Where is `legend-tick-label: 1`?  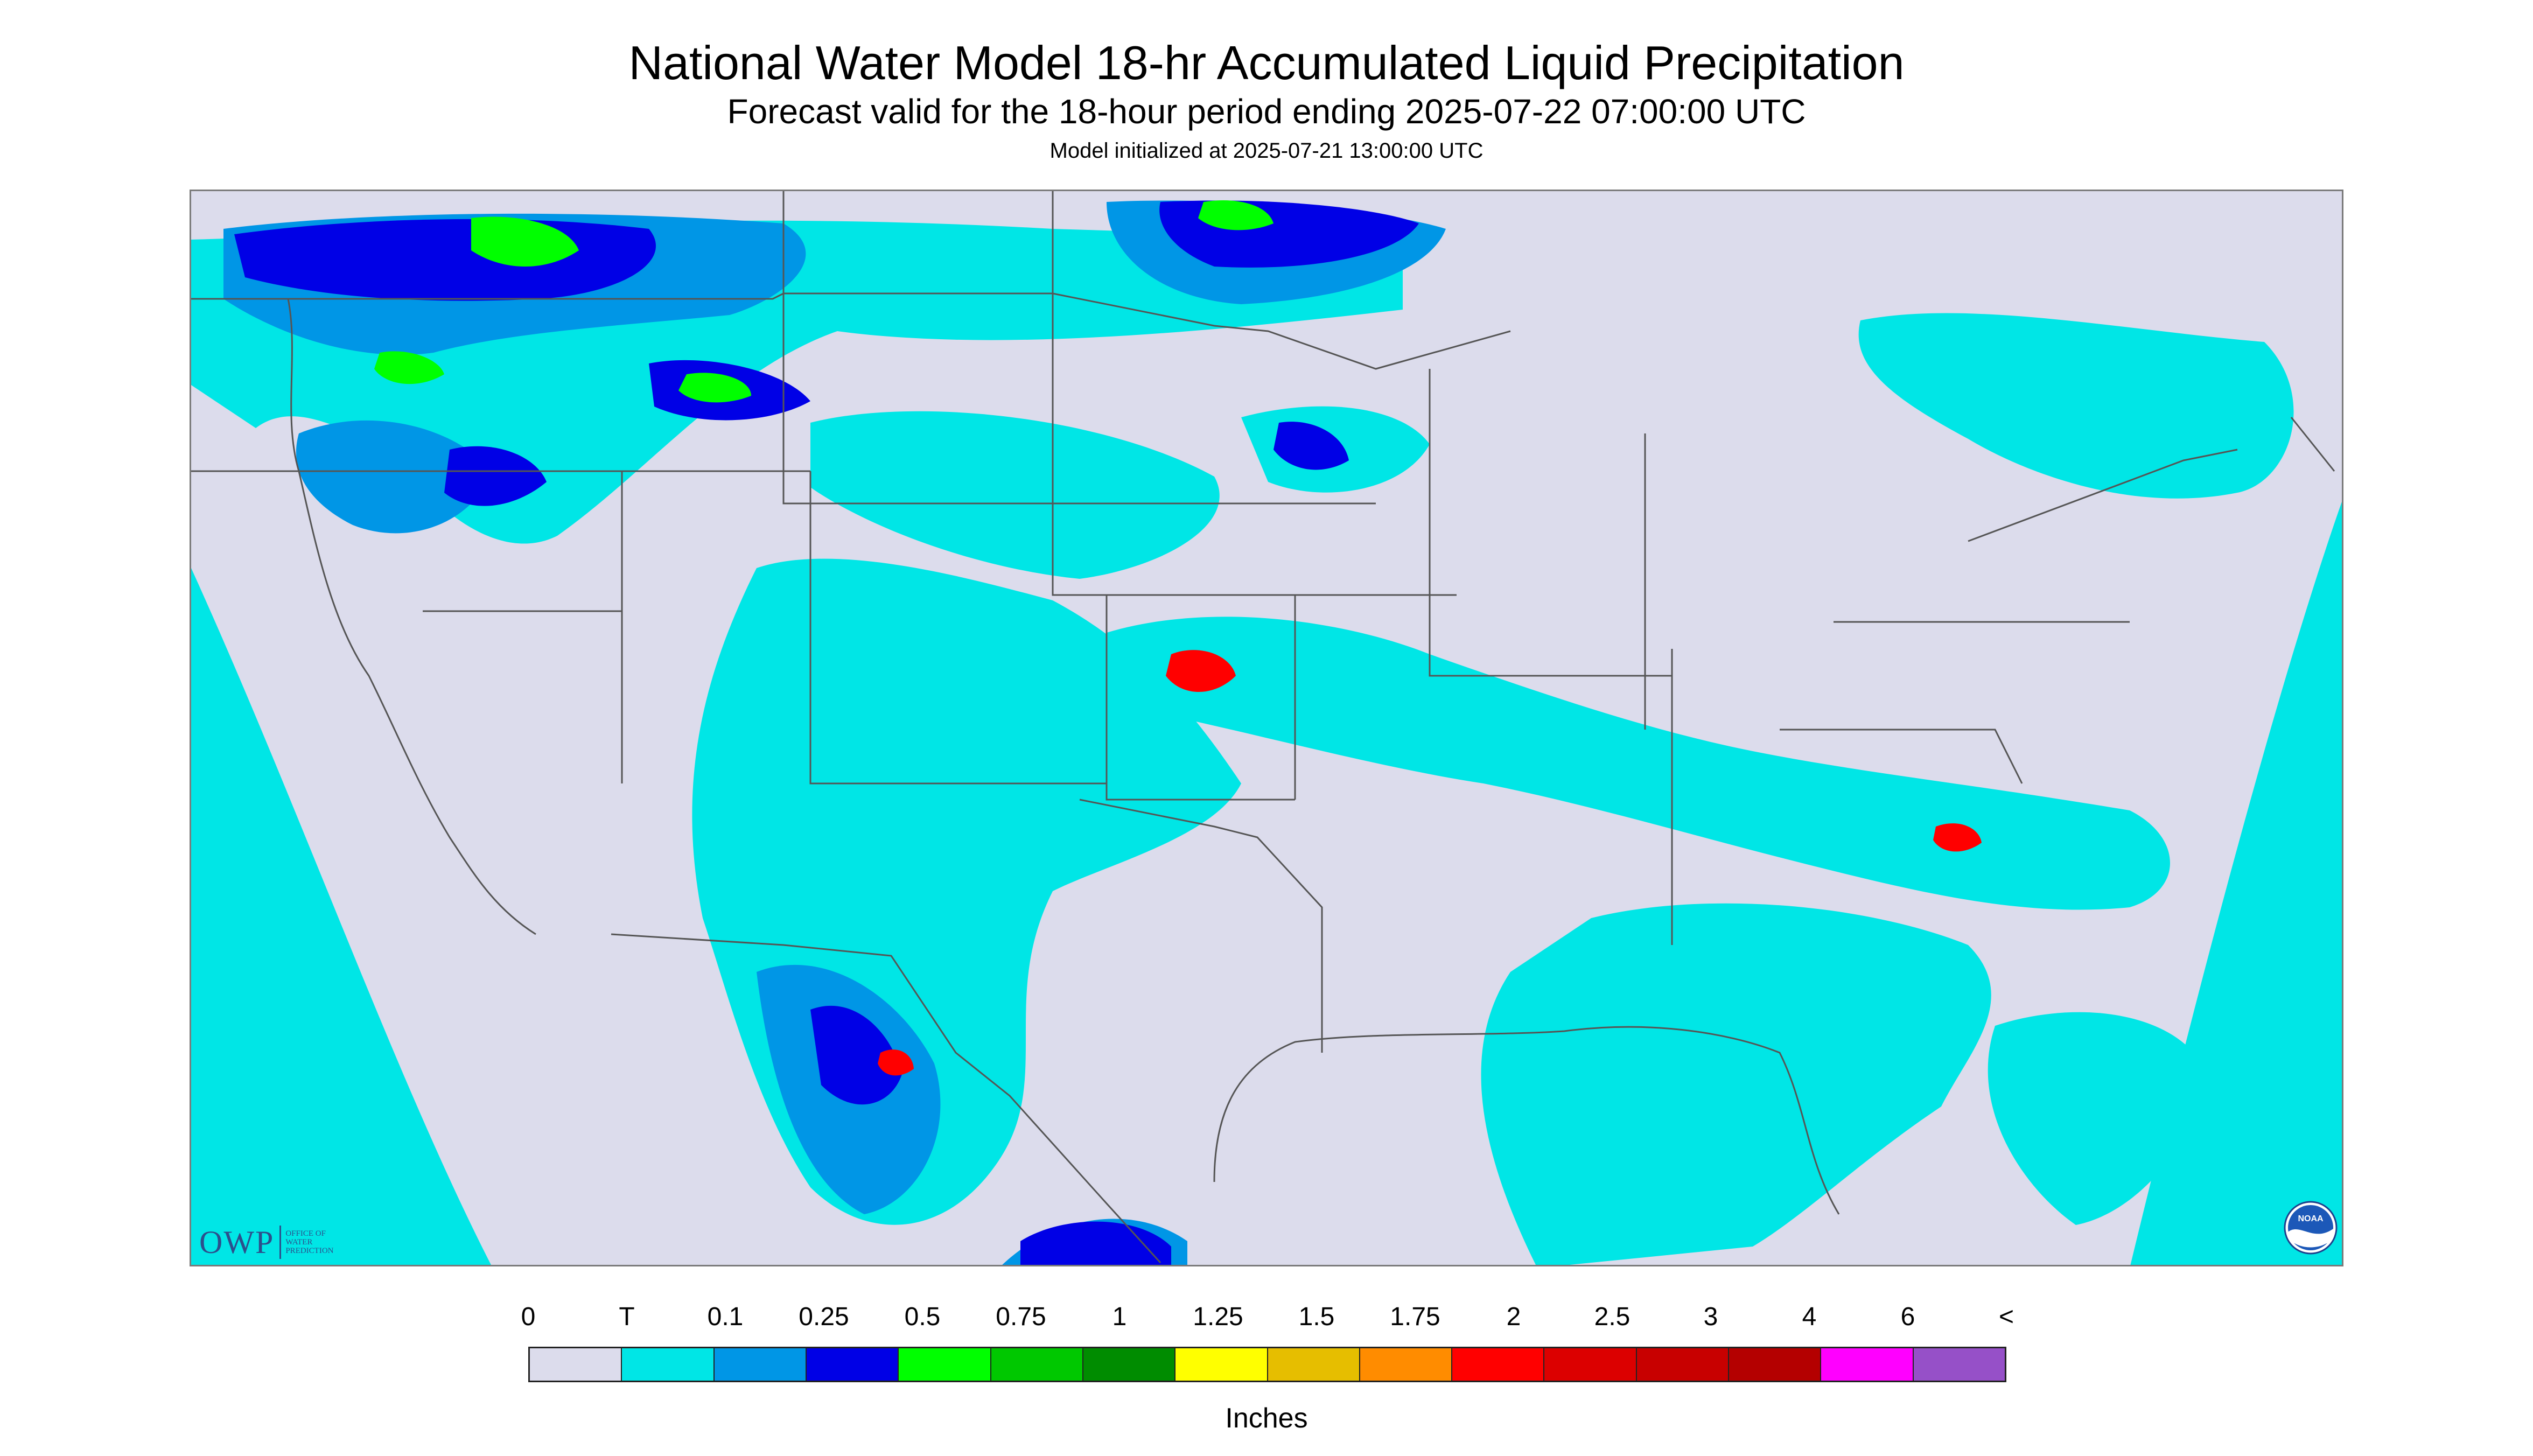
legend-tick-label: 1 is located at coordinates (1120, 1317).